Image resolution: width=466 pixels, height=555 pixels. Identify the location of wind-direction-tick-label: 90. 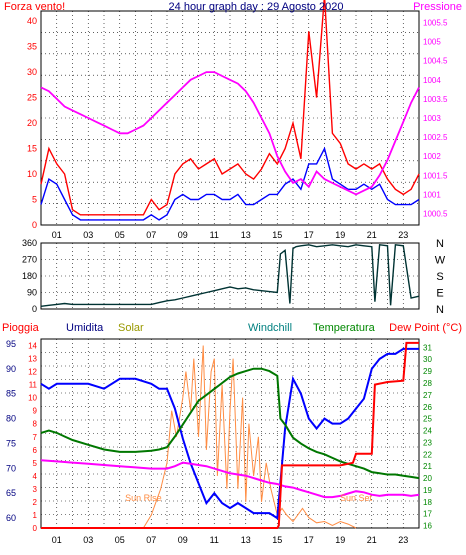
(32, 293).